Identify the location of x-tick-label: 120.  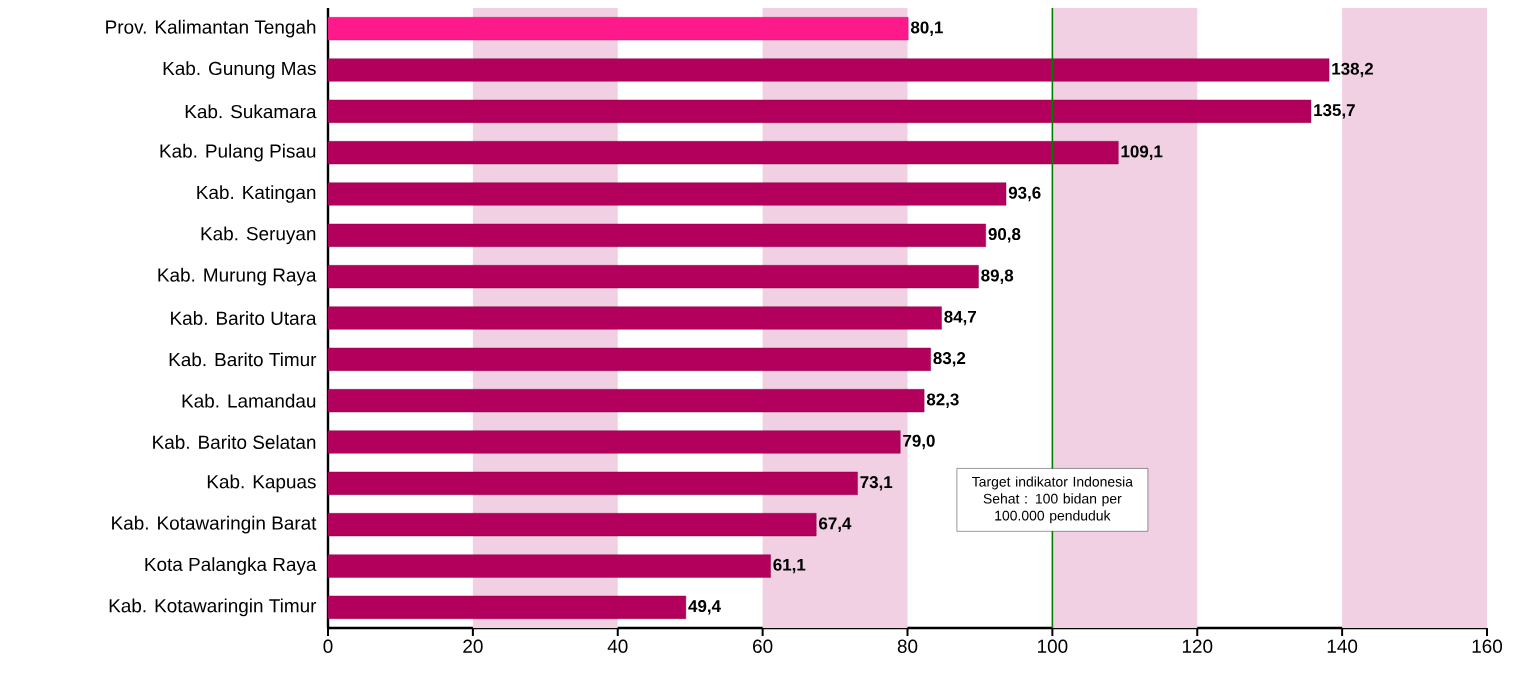
(1197, 646).